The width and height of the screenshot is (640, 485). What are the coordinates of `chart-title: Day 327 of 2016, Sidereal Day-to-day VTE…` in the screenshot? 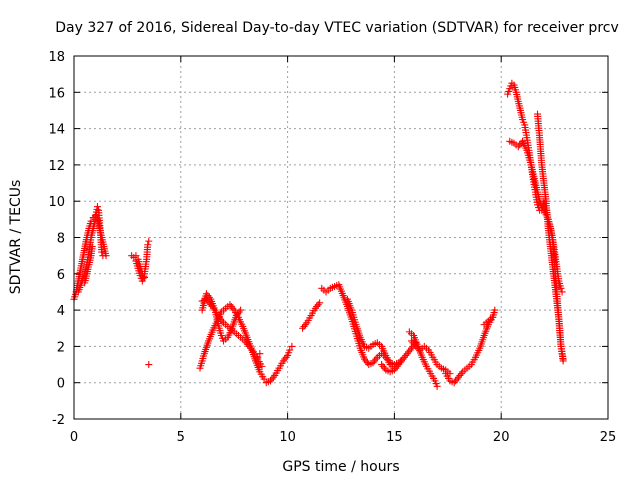 It's located at (337, 28).